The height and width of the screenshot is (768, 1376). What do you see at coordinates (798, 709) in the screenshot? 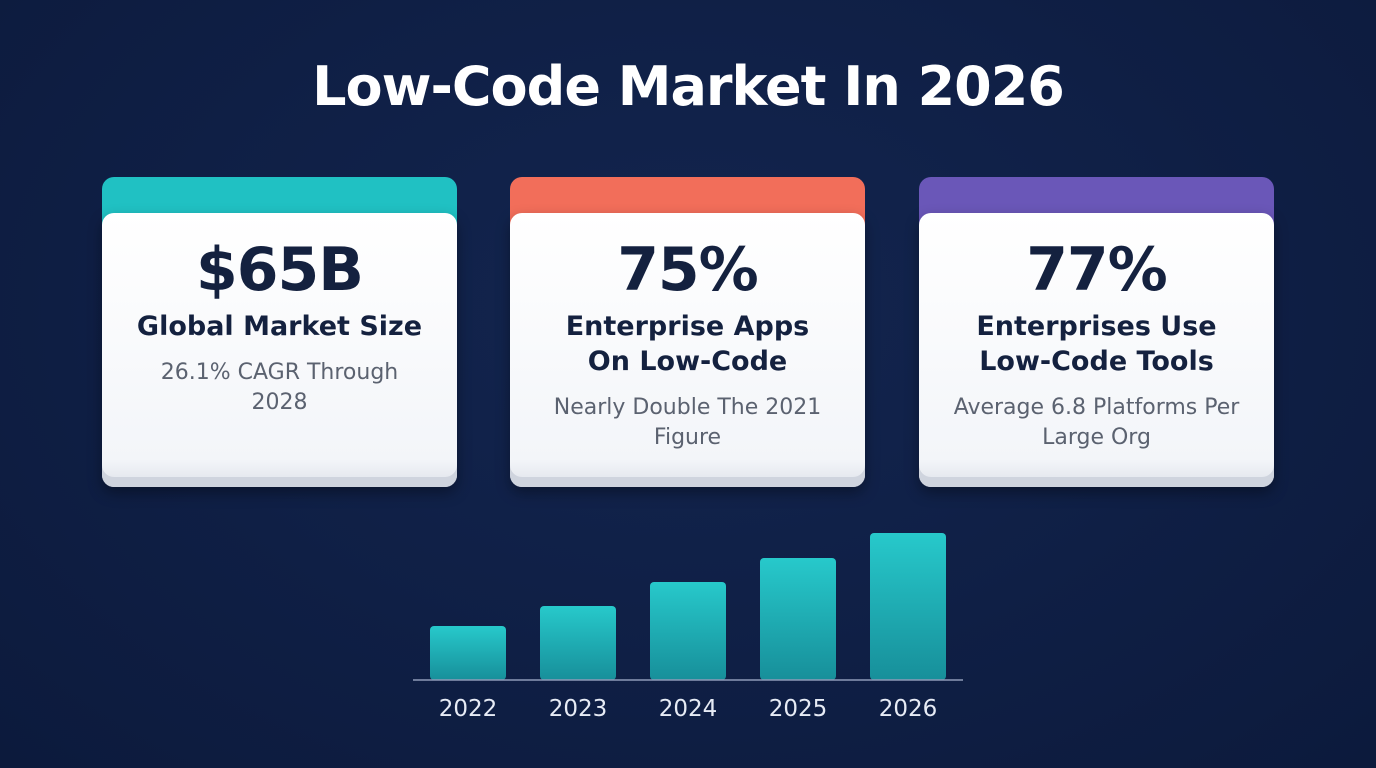
I see `x-tick-label: 2025` at bounding box center [798, 709].